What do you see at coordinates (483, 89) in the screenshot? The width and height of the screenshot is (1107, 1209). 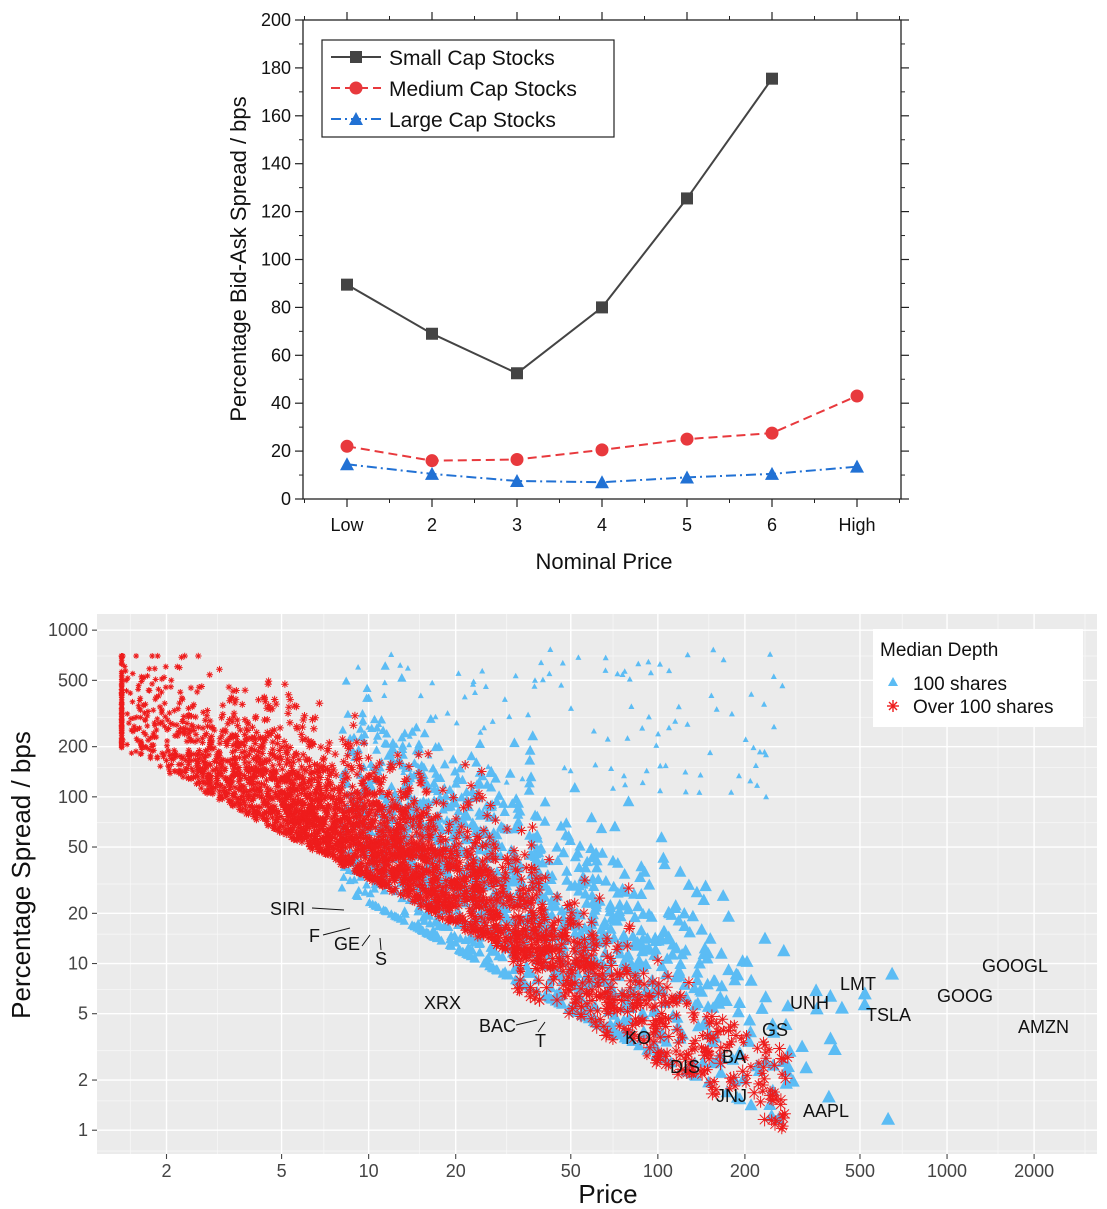 I see `legend-label-medium-cap: Medium Cap Stocks` at bounding box center [483, 89].